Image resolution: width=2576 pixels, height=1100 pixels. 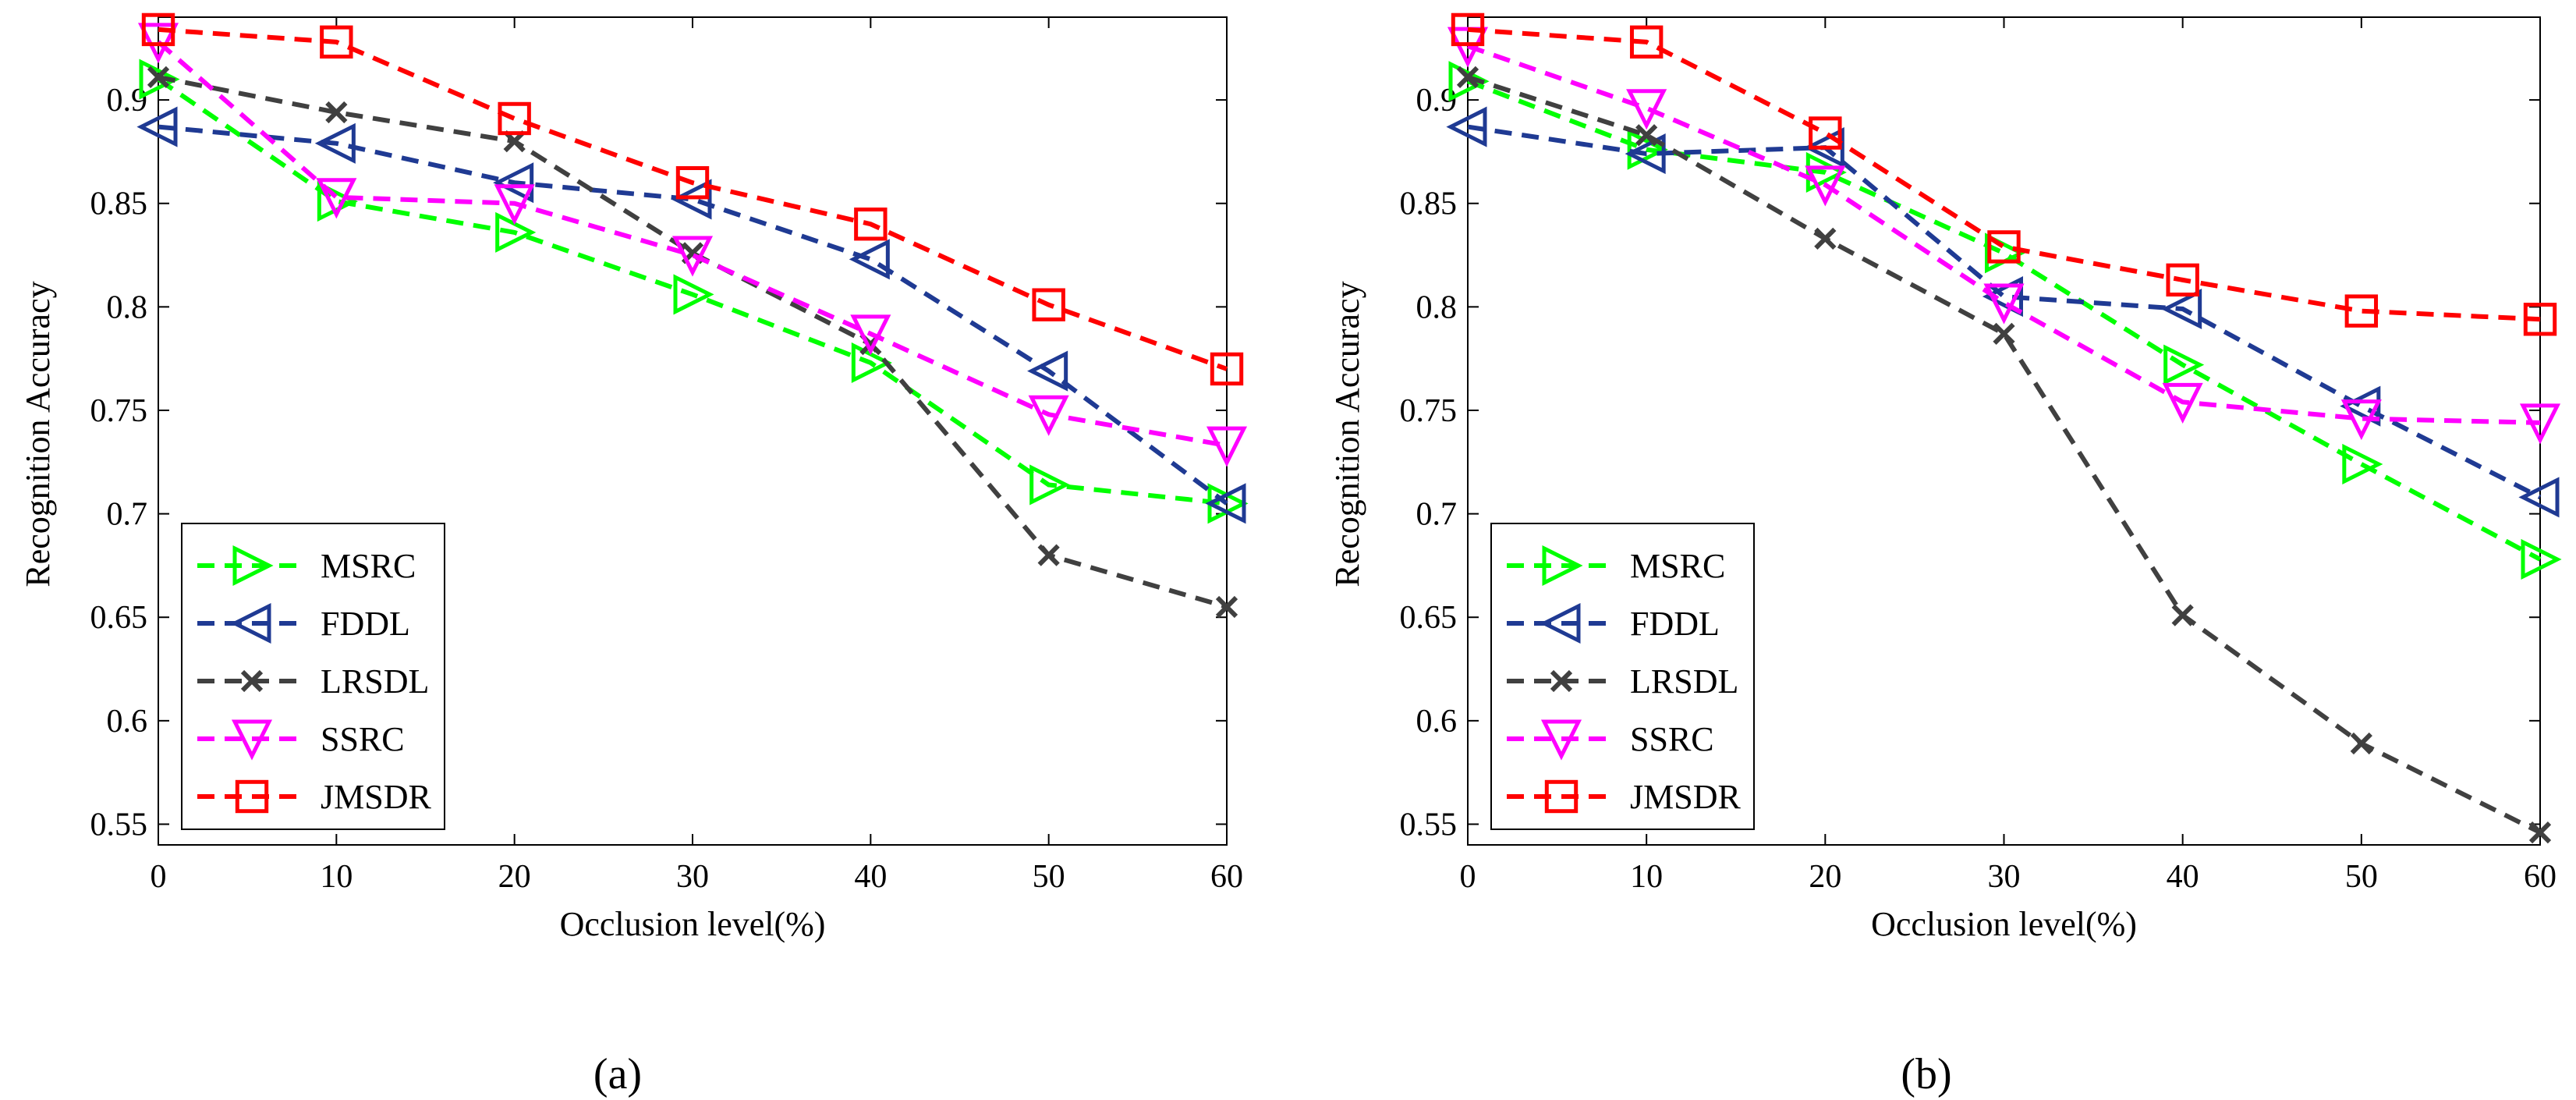 What do you see at coordinates (1646, 877) in the screenshot?
I see `x-tick-label: 10` at bounding box center [1646, 877].